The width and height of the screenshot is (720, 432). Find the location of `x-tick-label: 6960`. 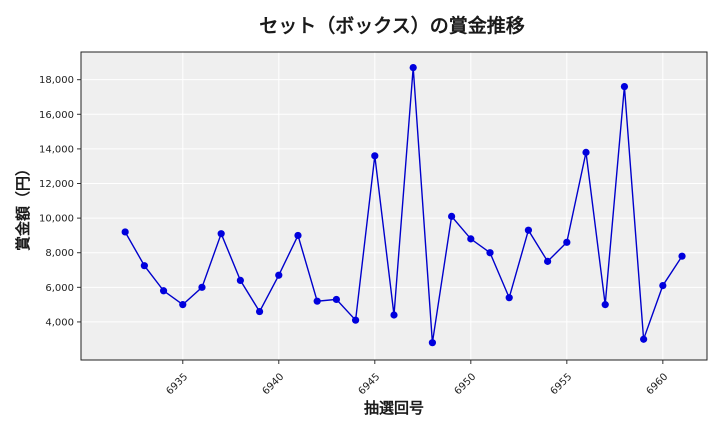

x-tick-label: 6960 is located at coordinates (658, 384).